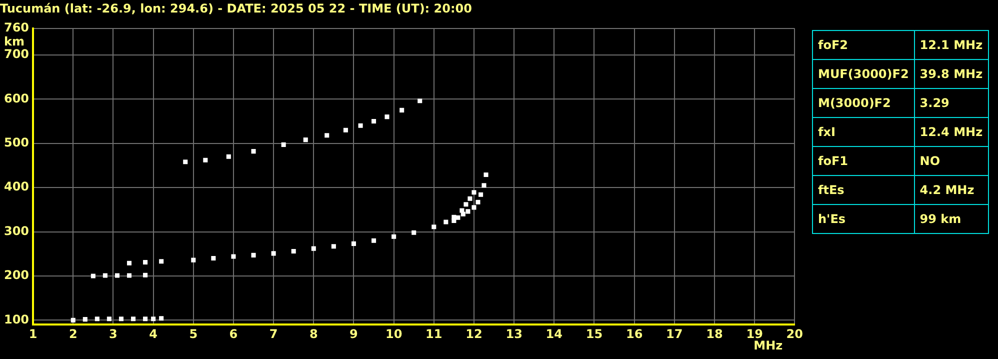 The image size is (998, 359). What do you see at coordinates (863, 161) in the screenshot?
I see `text: foF1` at bounding box center [863, 161].